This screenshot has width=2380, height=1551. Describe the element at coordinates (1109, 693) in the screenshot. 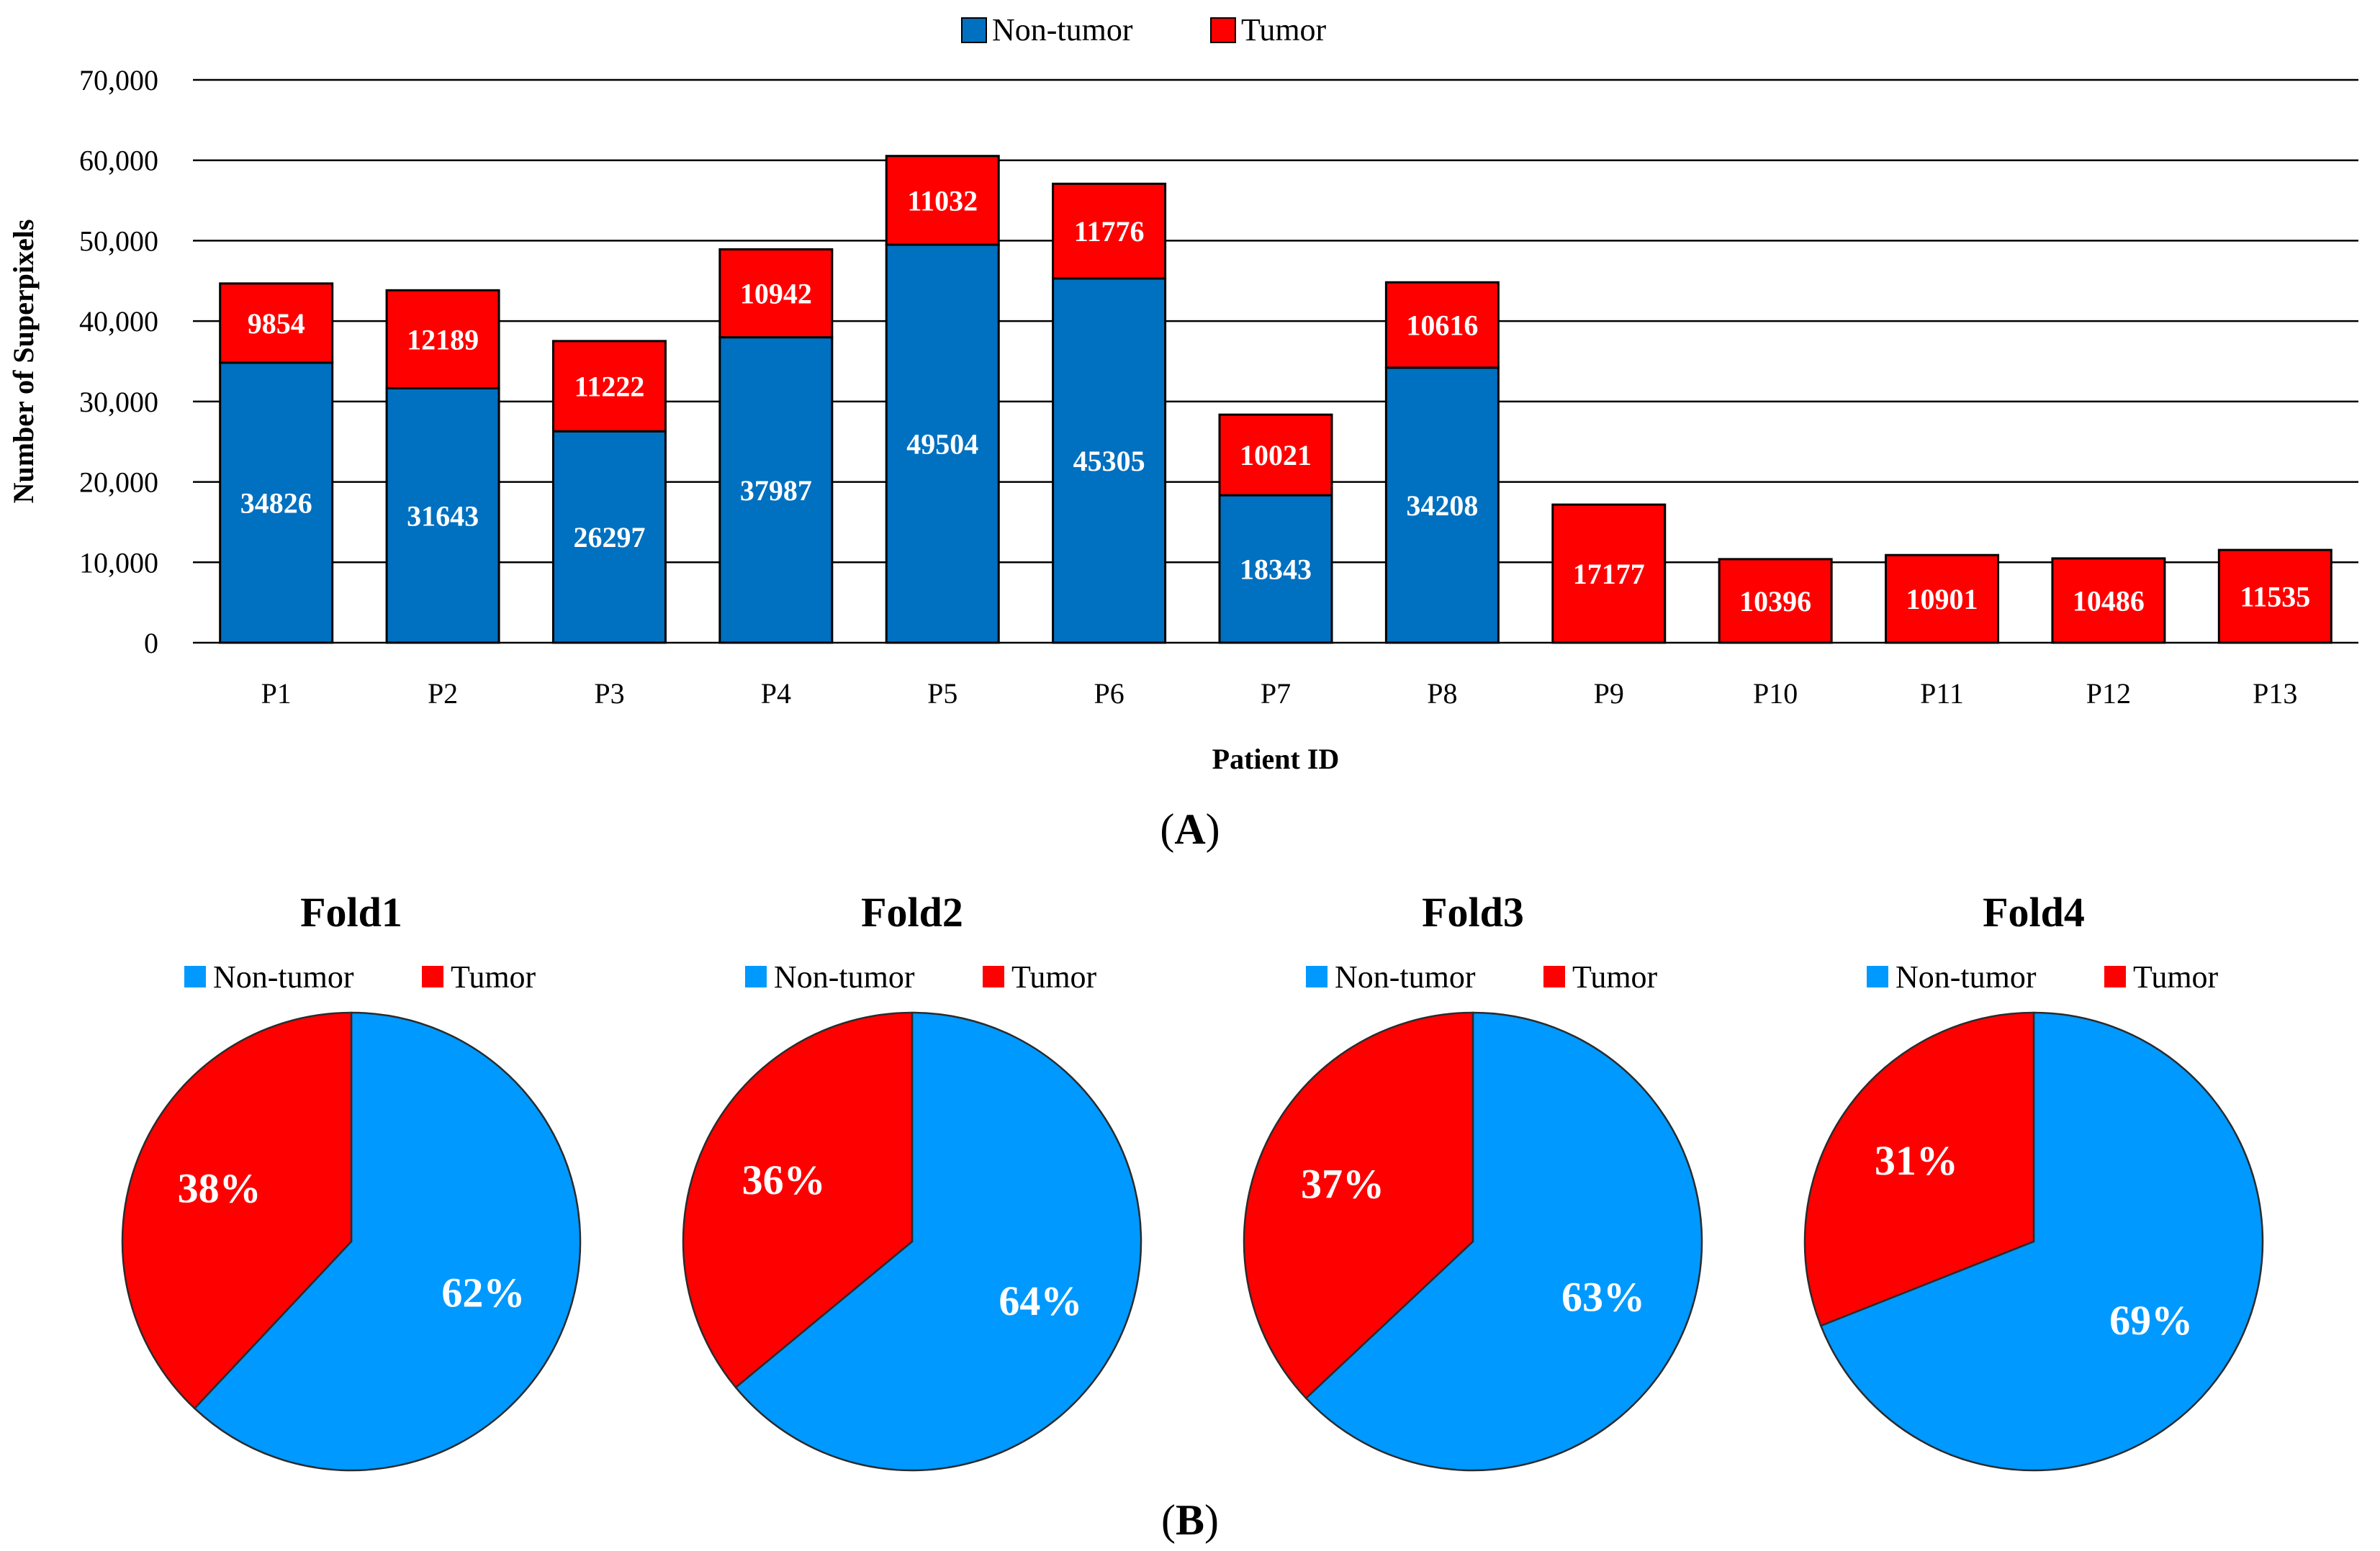

I see `x-tick-label: P6` at that location.